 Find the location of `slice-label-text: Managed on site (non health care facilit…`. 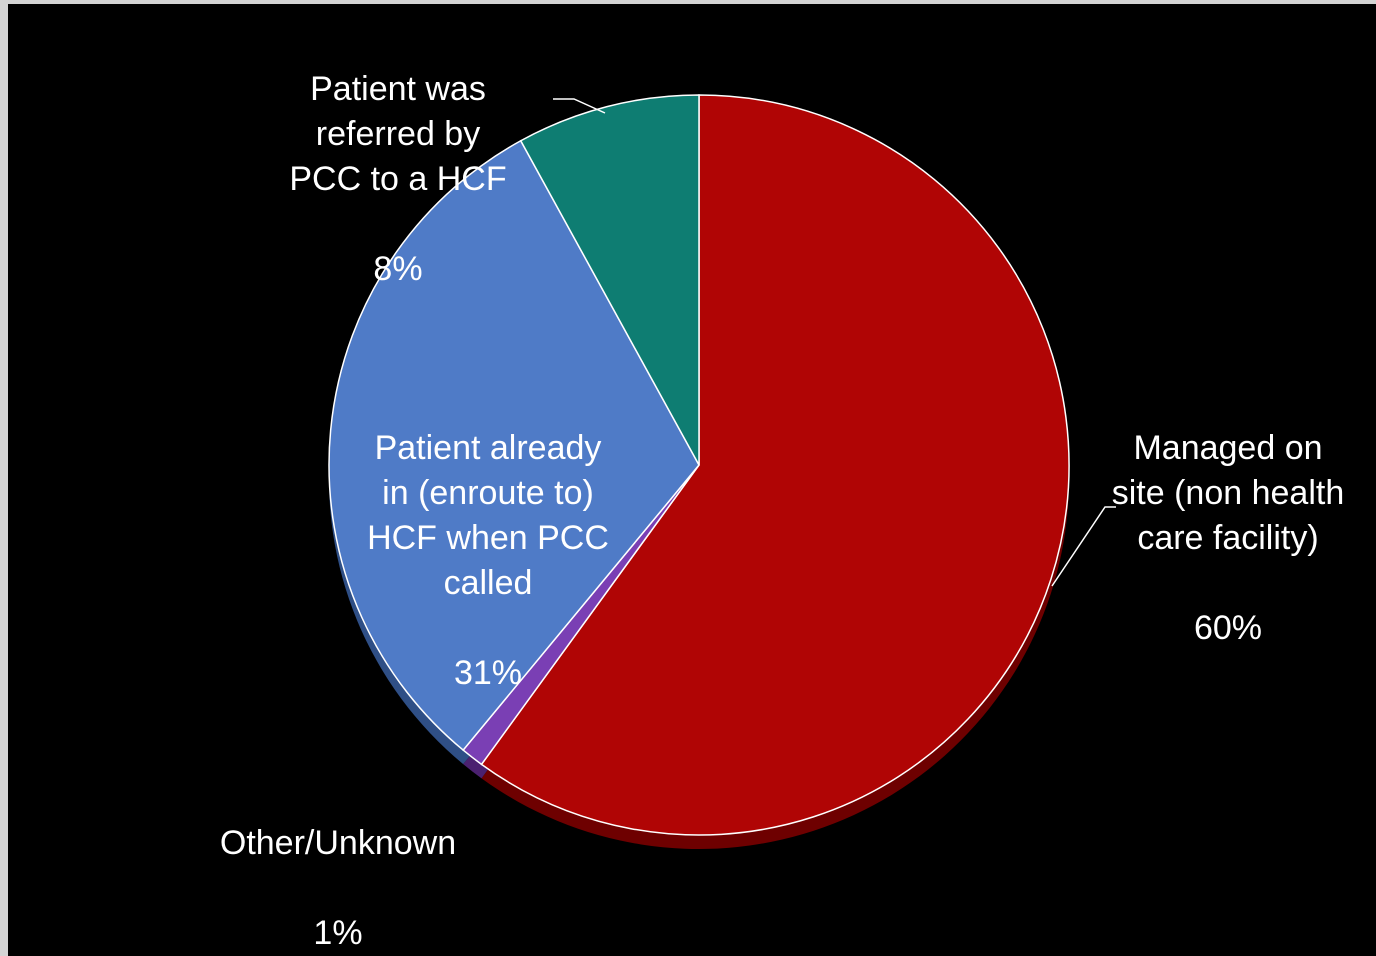

slice-label-text: Managed on site (non health care facilit… is located at coordinates (1228, 493).